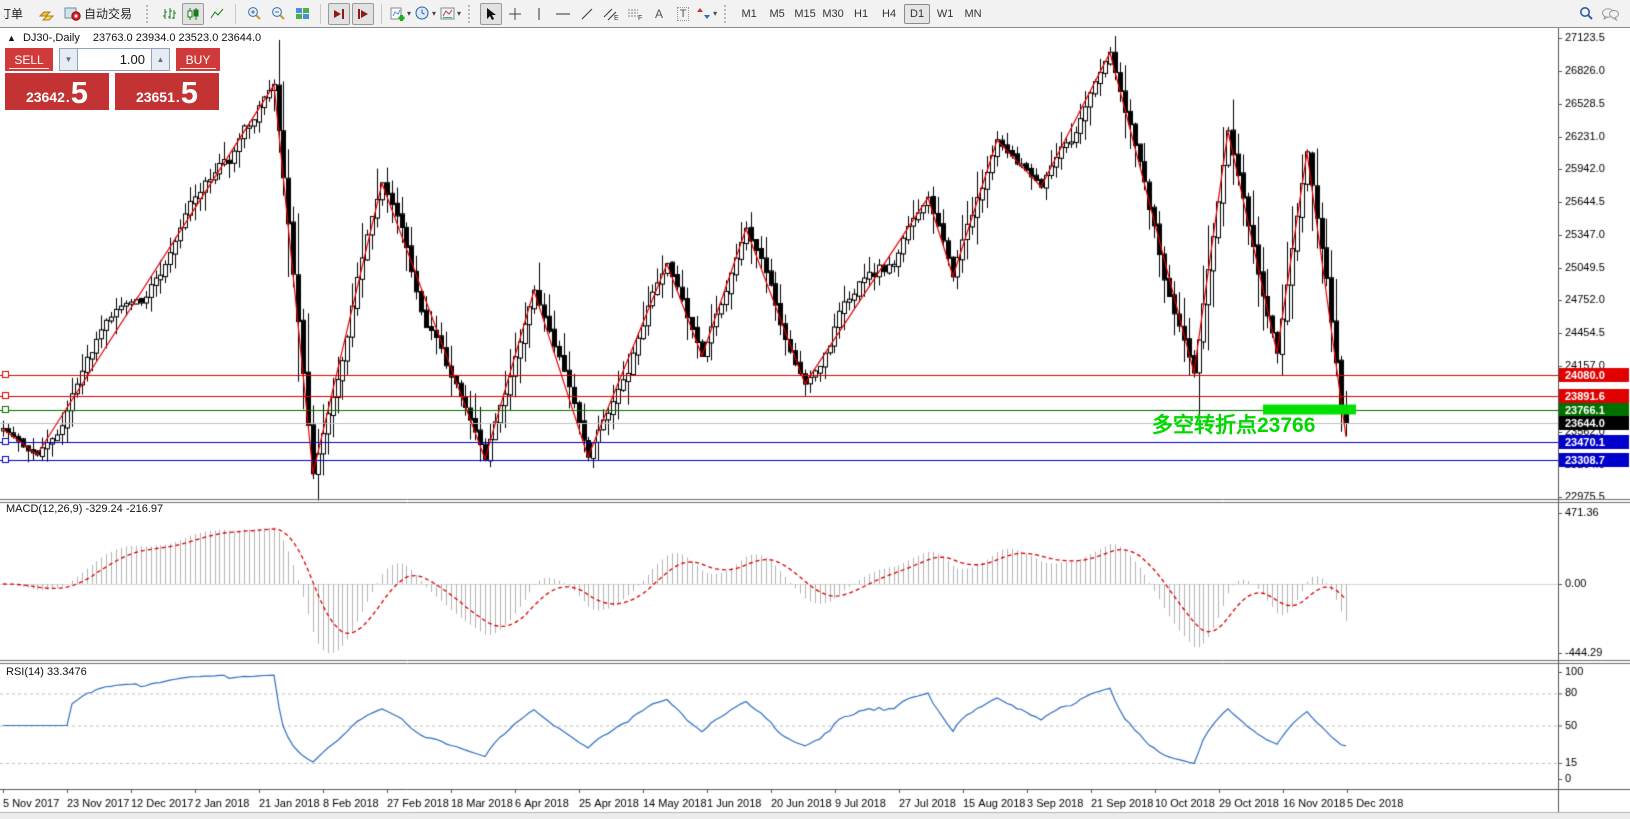 The height and width of the screenshot is (819, 1630). Describe the element at coordinates (85, 509) in the screenshot. I see `macd-indicator-label: MACD(12,26,9) -329.24 -216.97` at that location.